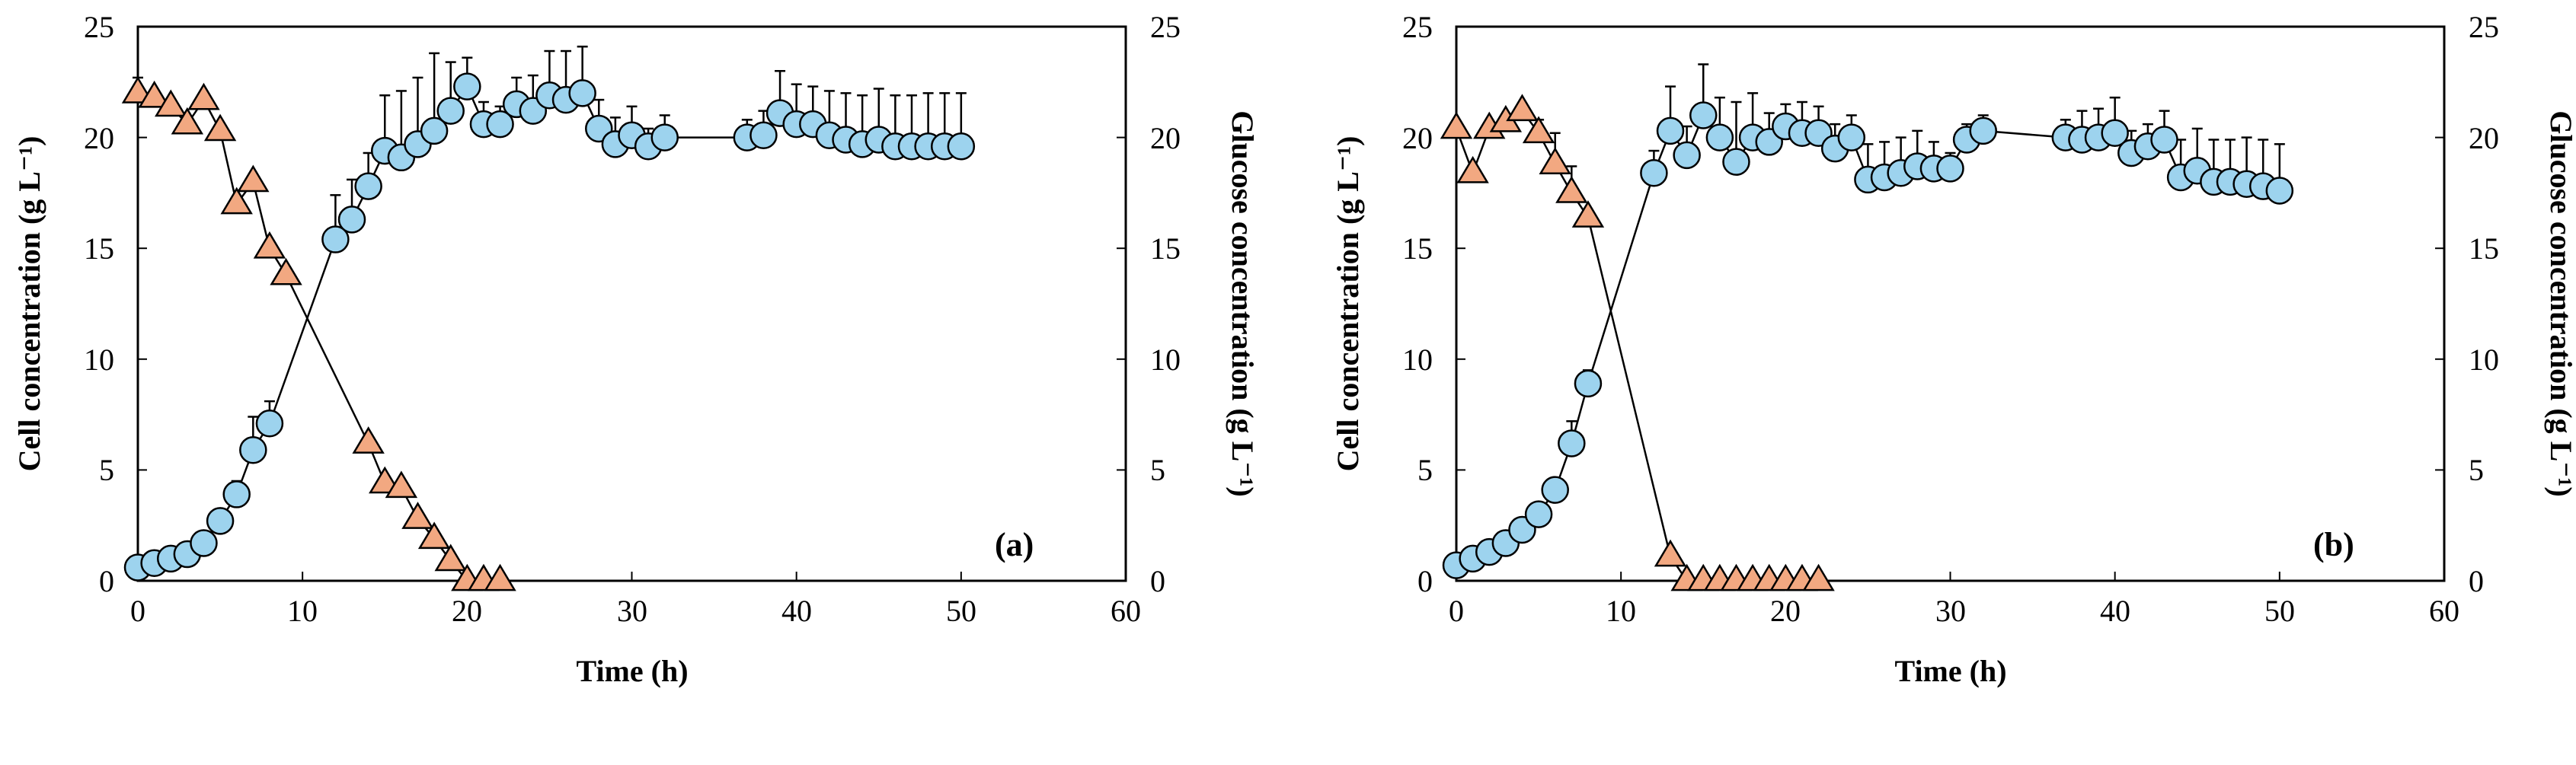 Image resolution: width=2576 pixels, height=765 pixels. I want to click on x-tick-label: 50, so click(961, 611).